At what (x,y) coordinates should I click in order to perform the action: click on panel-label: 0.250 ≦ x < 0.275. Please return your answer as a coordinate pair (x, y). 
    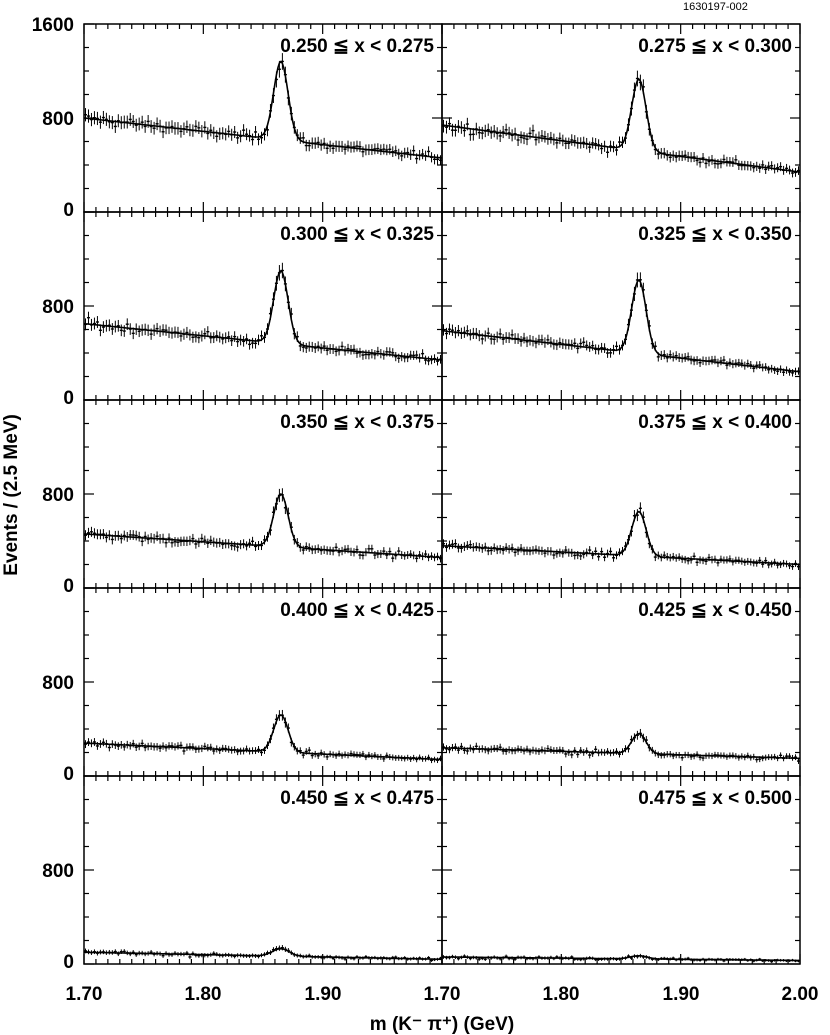
    Looking at the image, I should click on (357, 46).